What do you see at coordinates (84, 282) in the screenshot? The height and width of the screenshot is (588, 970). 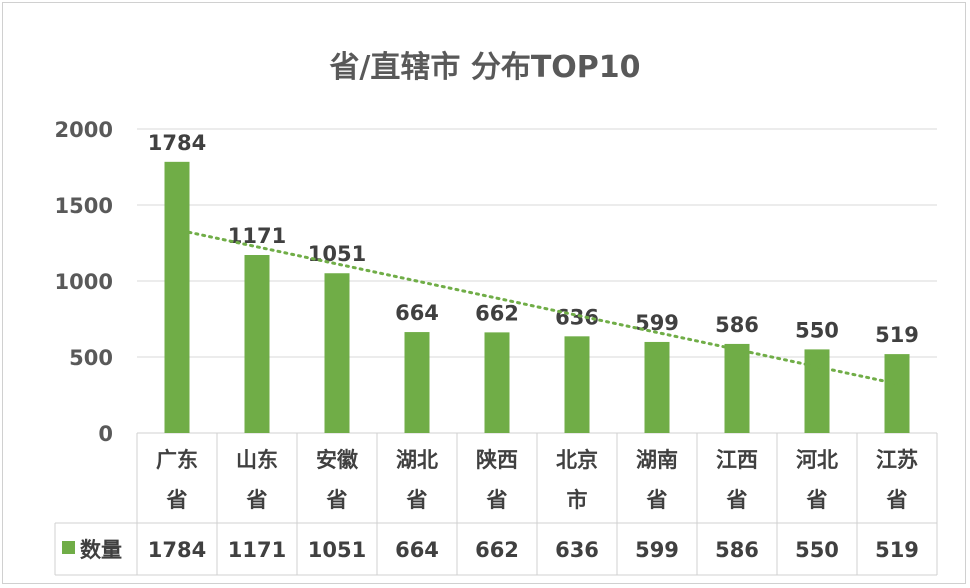 I see `y-tick-label: 1000` at bounding box center [84, 282].